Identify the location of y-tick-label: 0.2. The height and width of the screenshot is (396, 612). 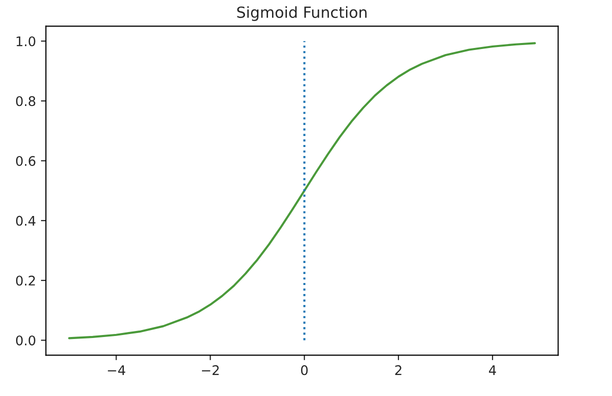
(25, 281).